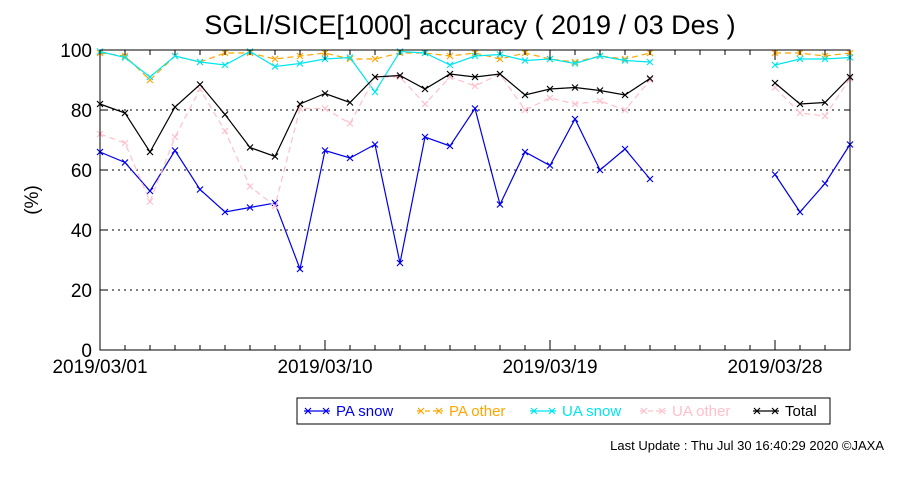 The height and width of the screenshot is (485, 900). Describe the element at coordinates (644, 411) in the screenshot. I see `legend-marker-ua-other` at that location.